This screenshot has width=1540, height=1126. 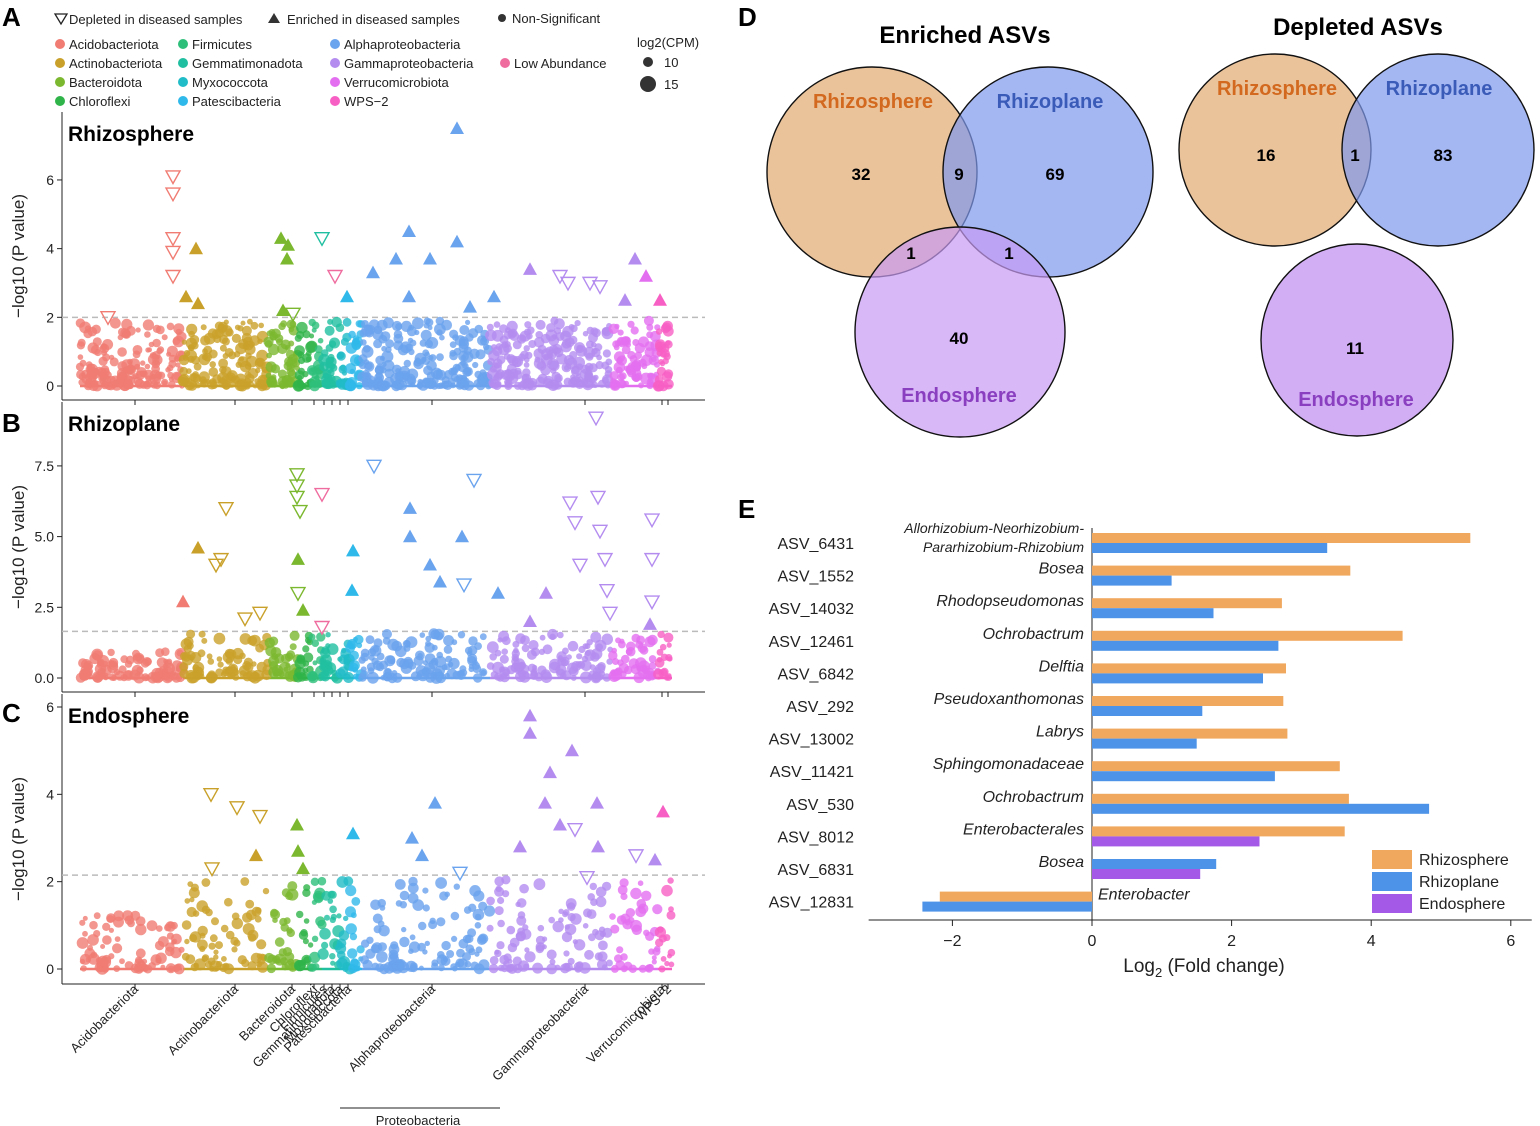 What do you see at coordinates (815, 577) in the screenshot?
I see `asv-label: ASV_1552` at bounding box center [815, 577].